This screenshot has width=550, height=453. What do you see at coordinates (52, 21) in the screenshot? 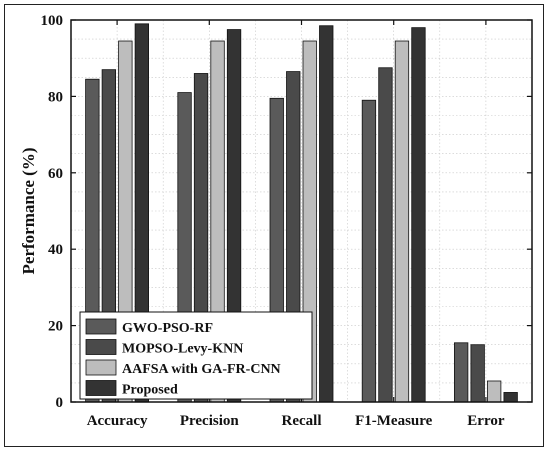
I see `y-tick-label: 100` at bounding box center [52, 21].